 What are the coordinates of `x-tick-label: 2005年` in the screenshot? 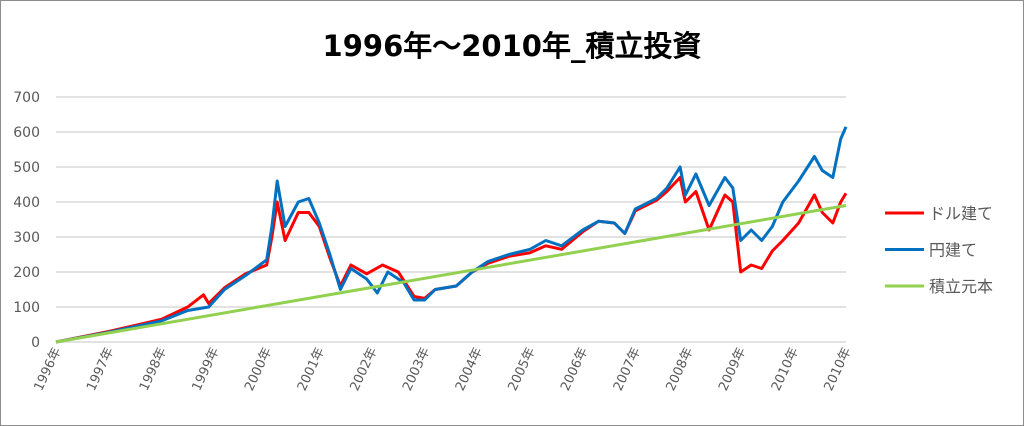 It's located at (522, 369).